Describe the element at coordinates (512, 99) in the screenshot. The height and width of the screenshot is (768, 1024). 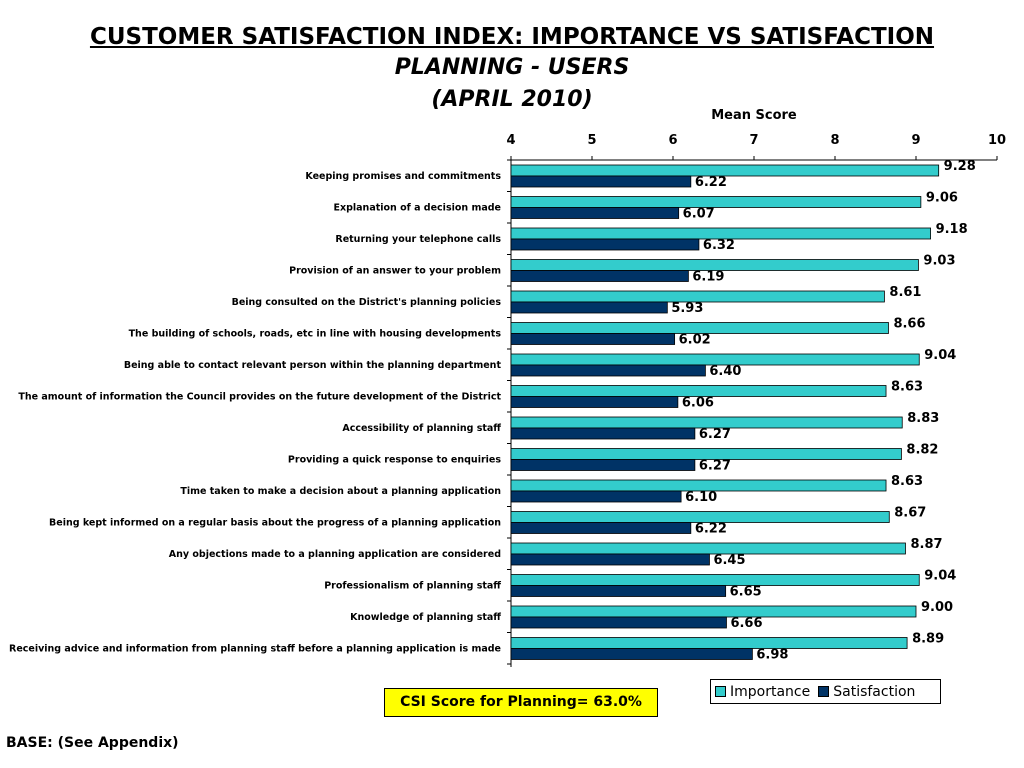
I see `chart-date: (APRIL 2010)` at that location.